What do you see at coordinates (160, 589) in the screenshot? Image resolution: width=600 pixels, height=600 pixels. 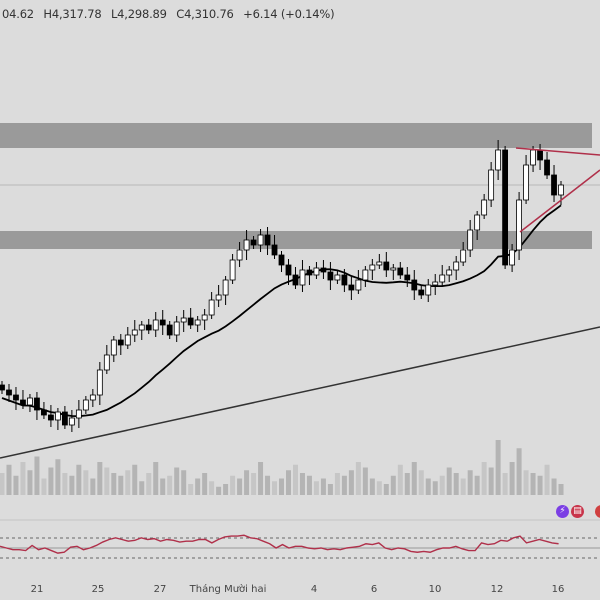 I see `x-axis-label: 27` at bounding box center [160, 589].